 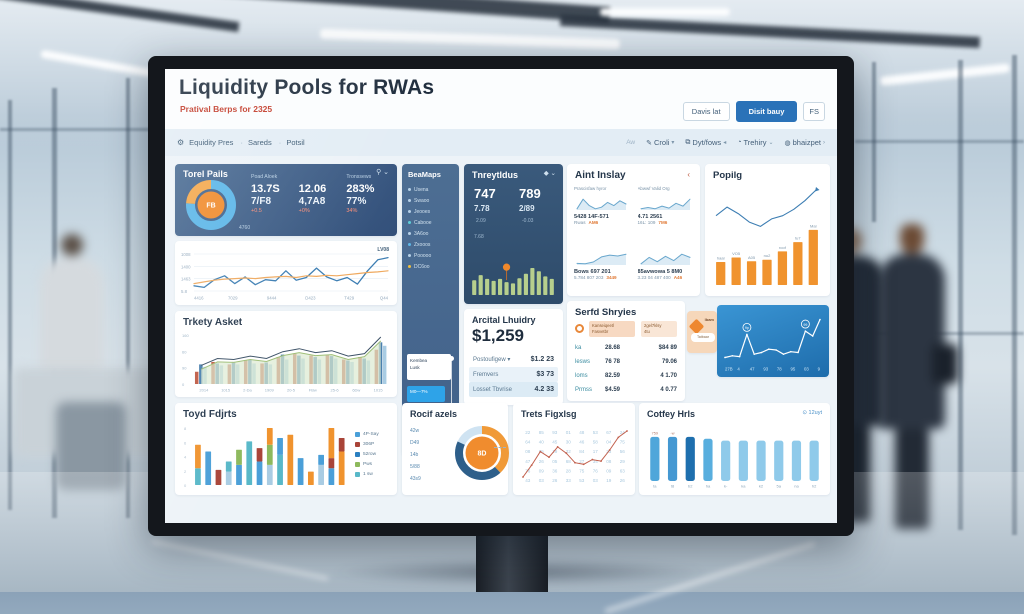 I want to click on stat-value: 12.06, so click(x=312, y=189).